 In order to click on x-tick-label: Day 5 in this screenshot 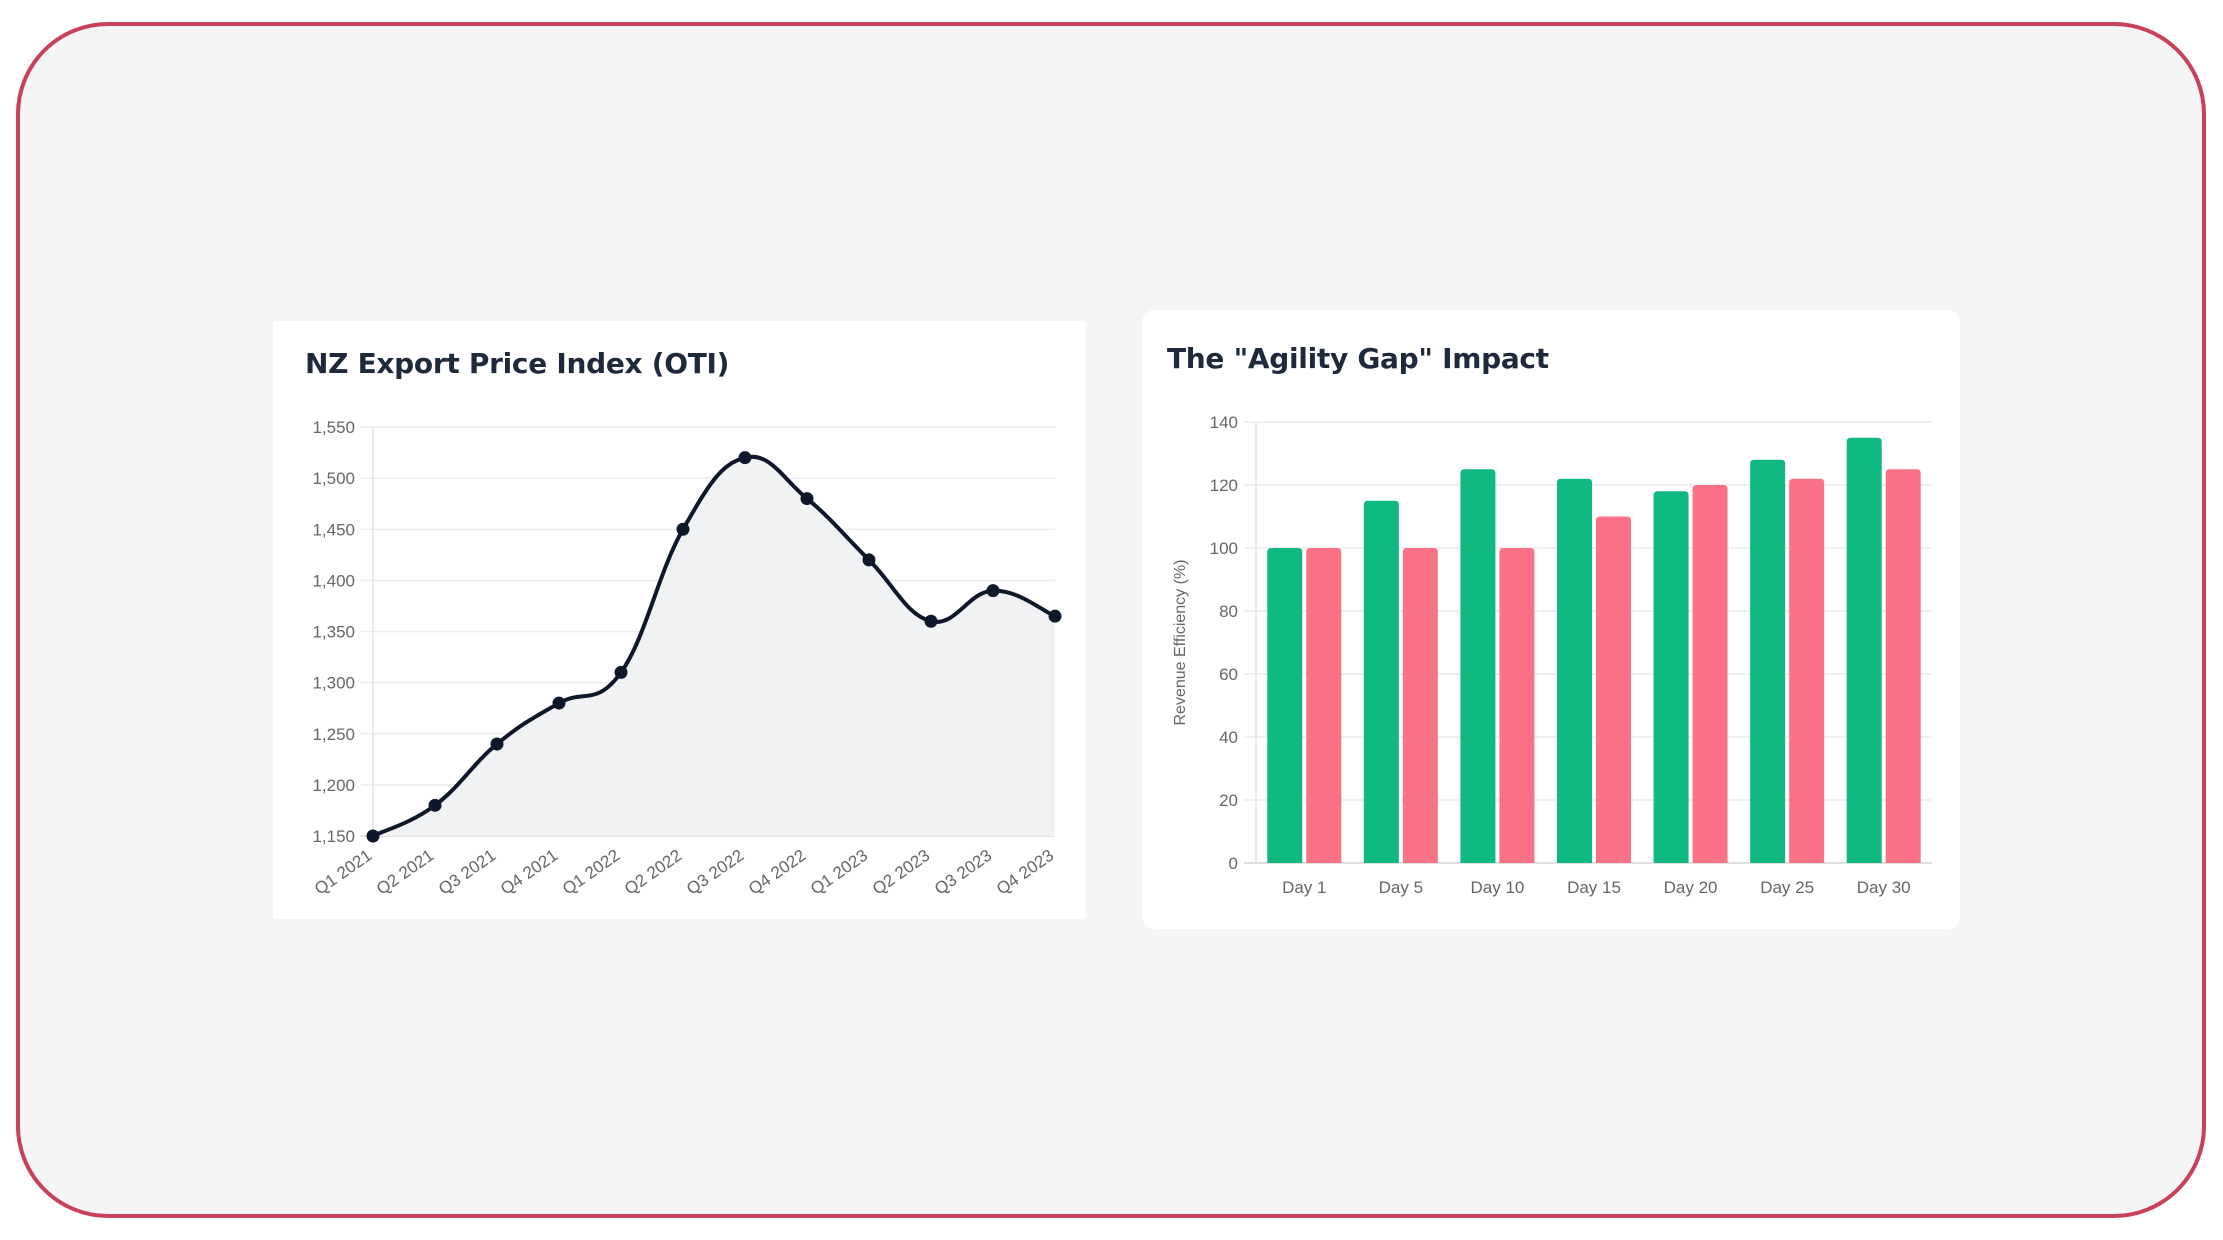, I will do `click(1401, 887)`.